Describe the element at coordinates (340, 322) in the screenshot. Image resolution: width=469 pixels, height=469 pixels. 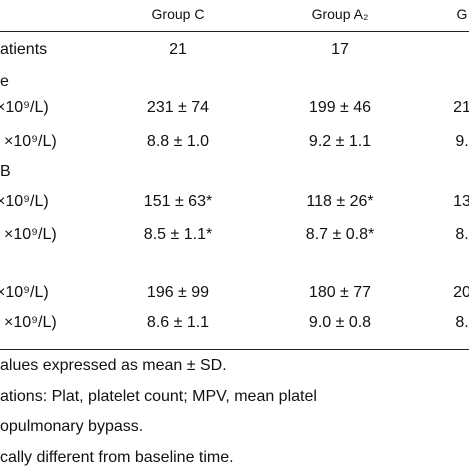
I see `cell: 9.0 ± 0.8` at that location.